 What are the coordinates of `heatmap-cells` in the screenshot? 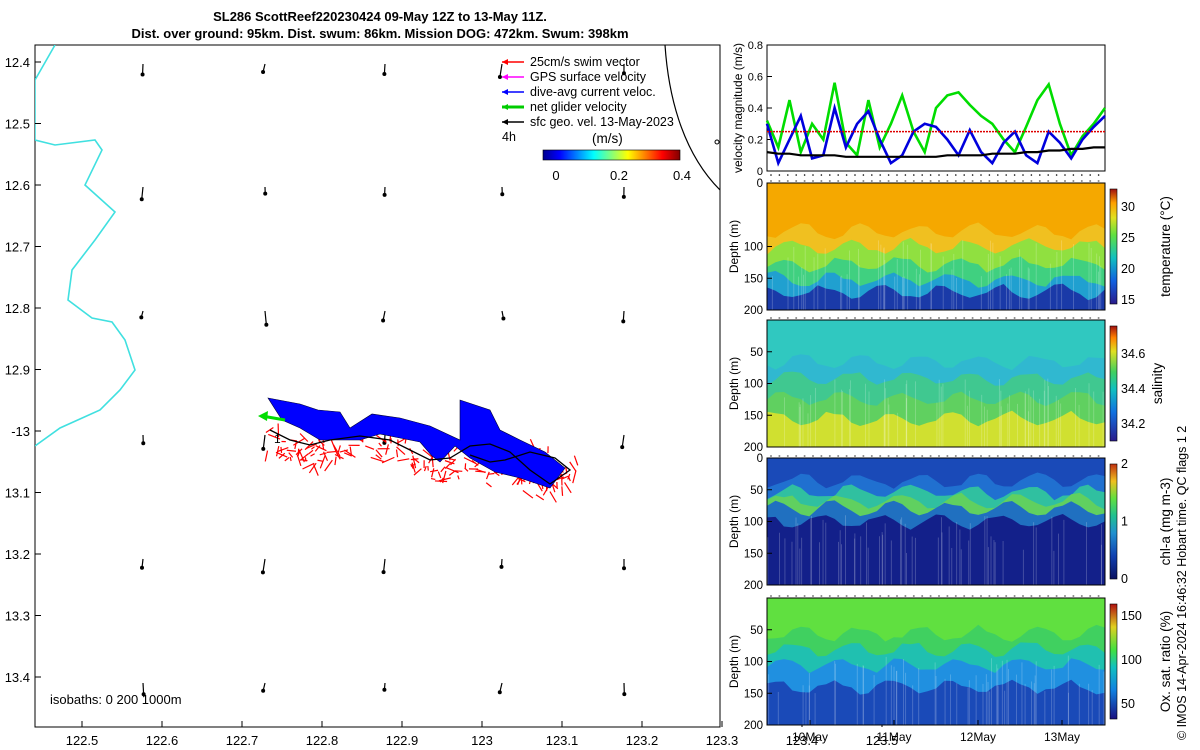 It's located at (936, 246).